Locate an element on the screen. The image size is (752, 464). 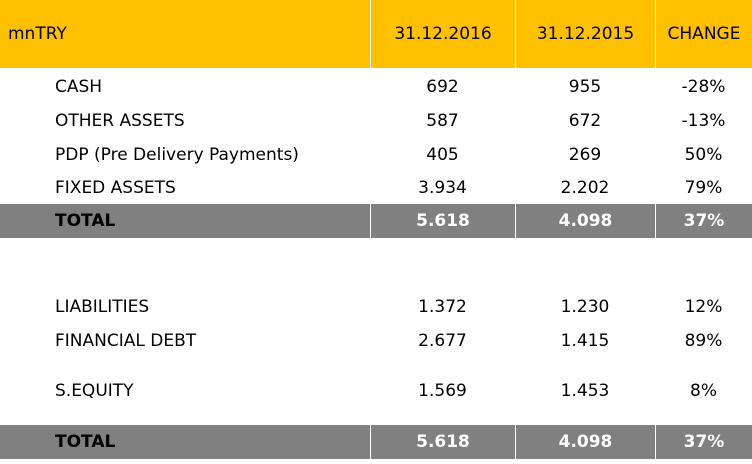
table-header-row: mnTRY 31.12.2016 31.12.2015 CHANGE is located at coordinates (376, 34).